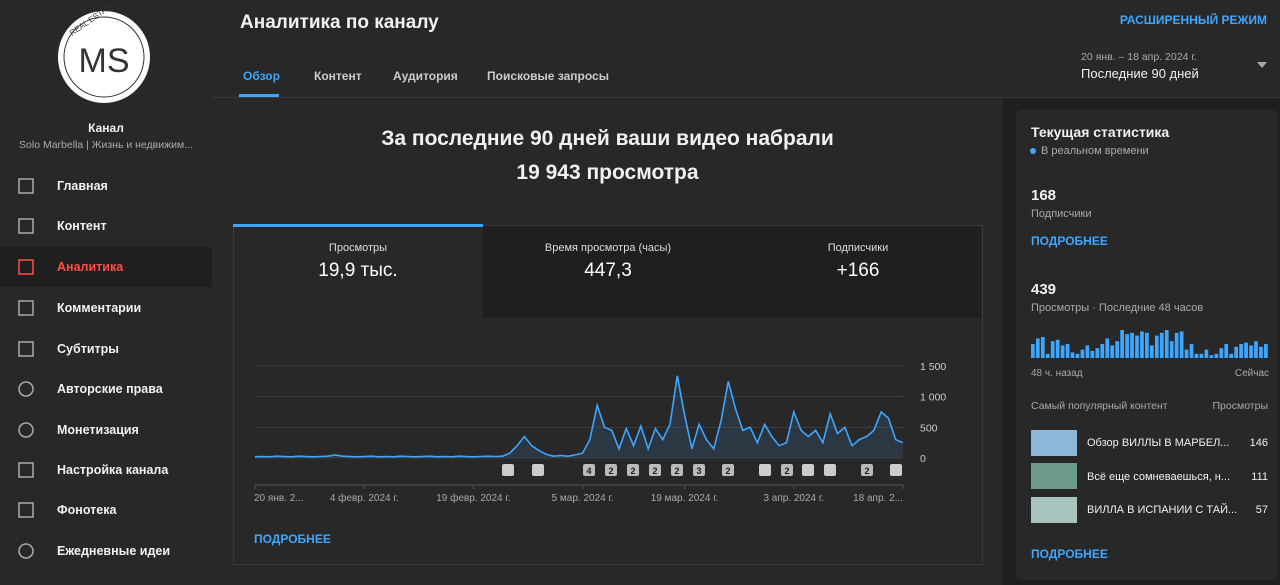  What do you see at coordinates (425, 76) in the screenshot?
I see `tab: Аудитория` at bounding box center [425, 76].